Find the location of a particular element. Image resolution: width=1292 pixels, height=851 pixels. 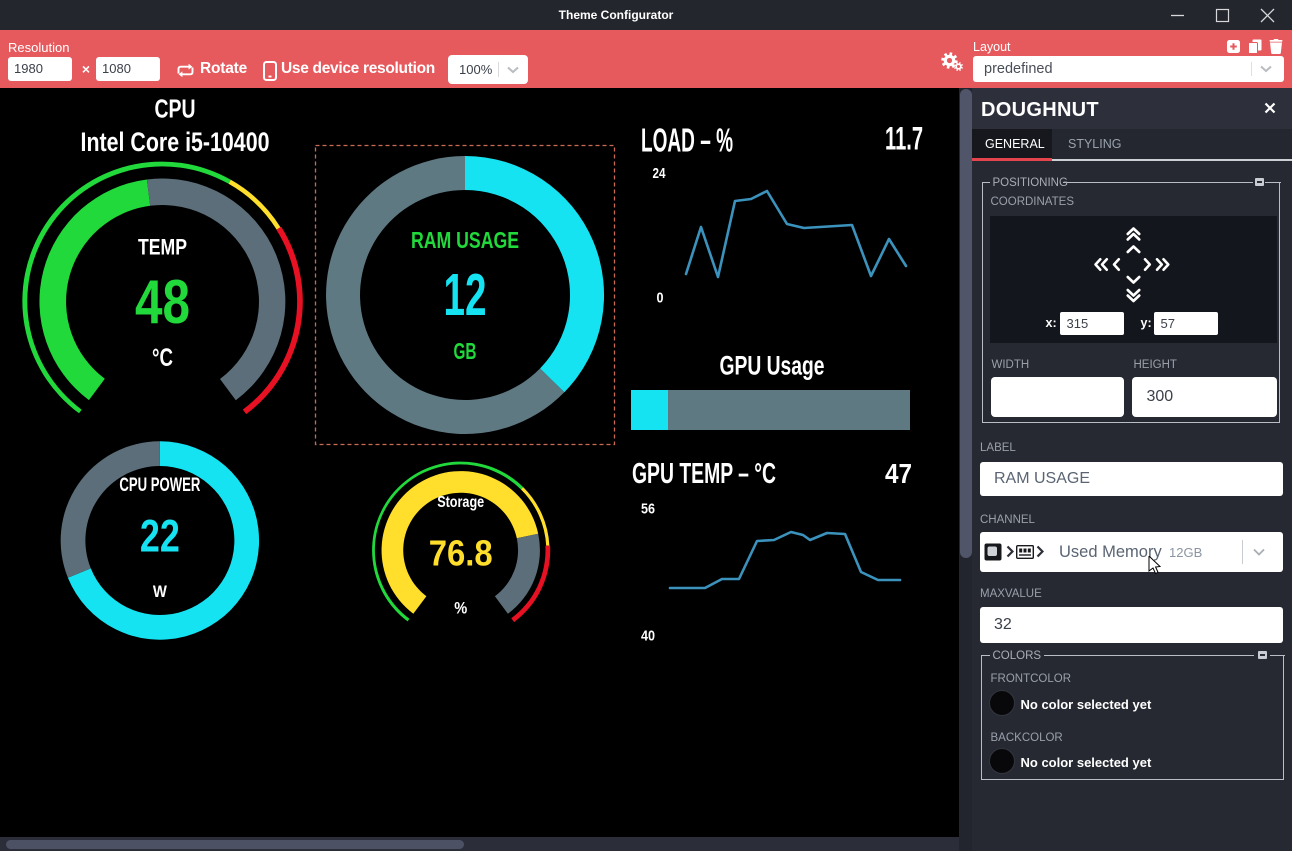

svg-text: 76.8 is located at coordinates (461, 553).